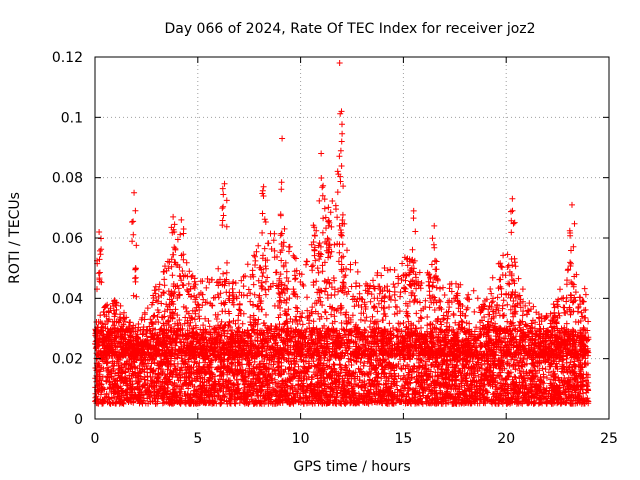 The width and height of the screenshot is (640, 480). I want to click on x-axis-label: GPS time / hours, so click(351, 467).